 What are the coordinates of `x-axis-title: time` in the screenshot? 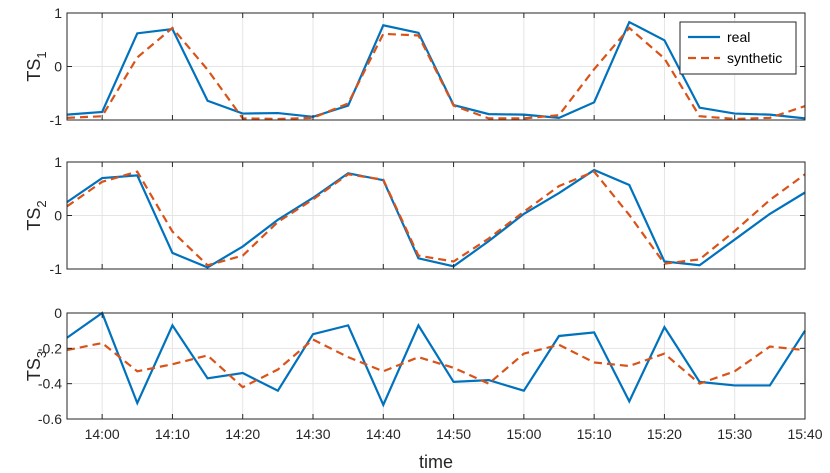 It's located at (436, 462).